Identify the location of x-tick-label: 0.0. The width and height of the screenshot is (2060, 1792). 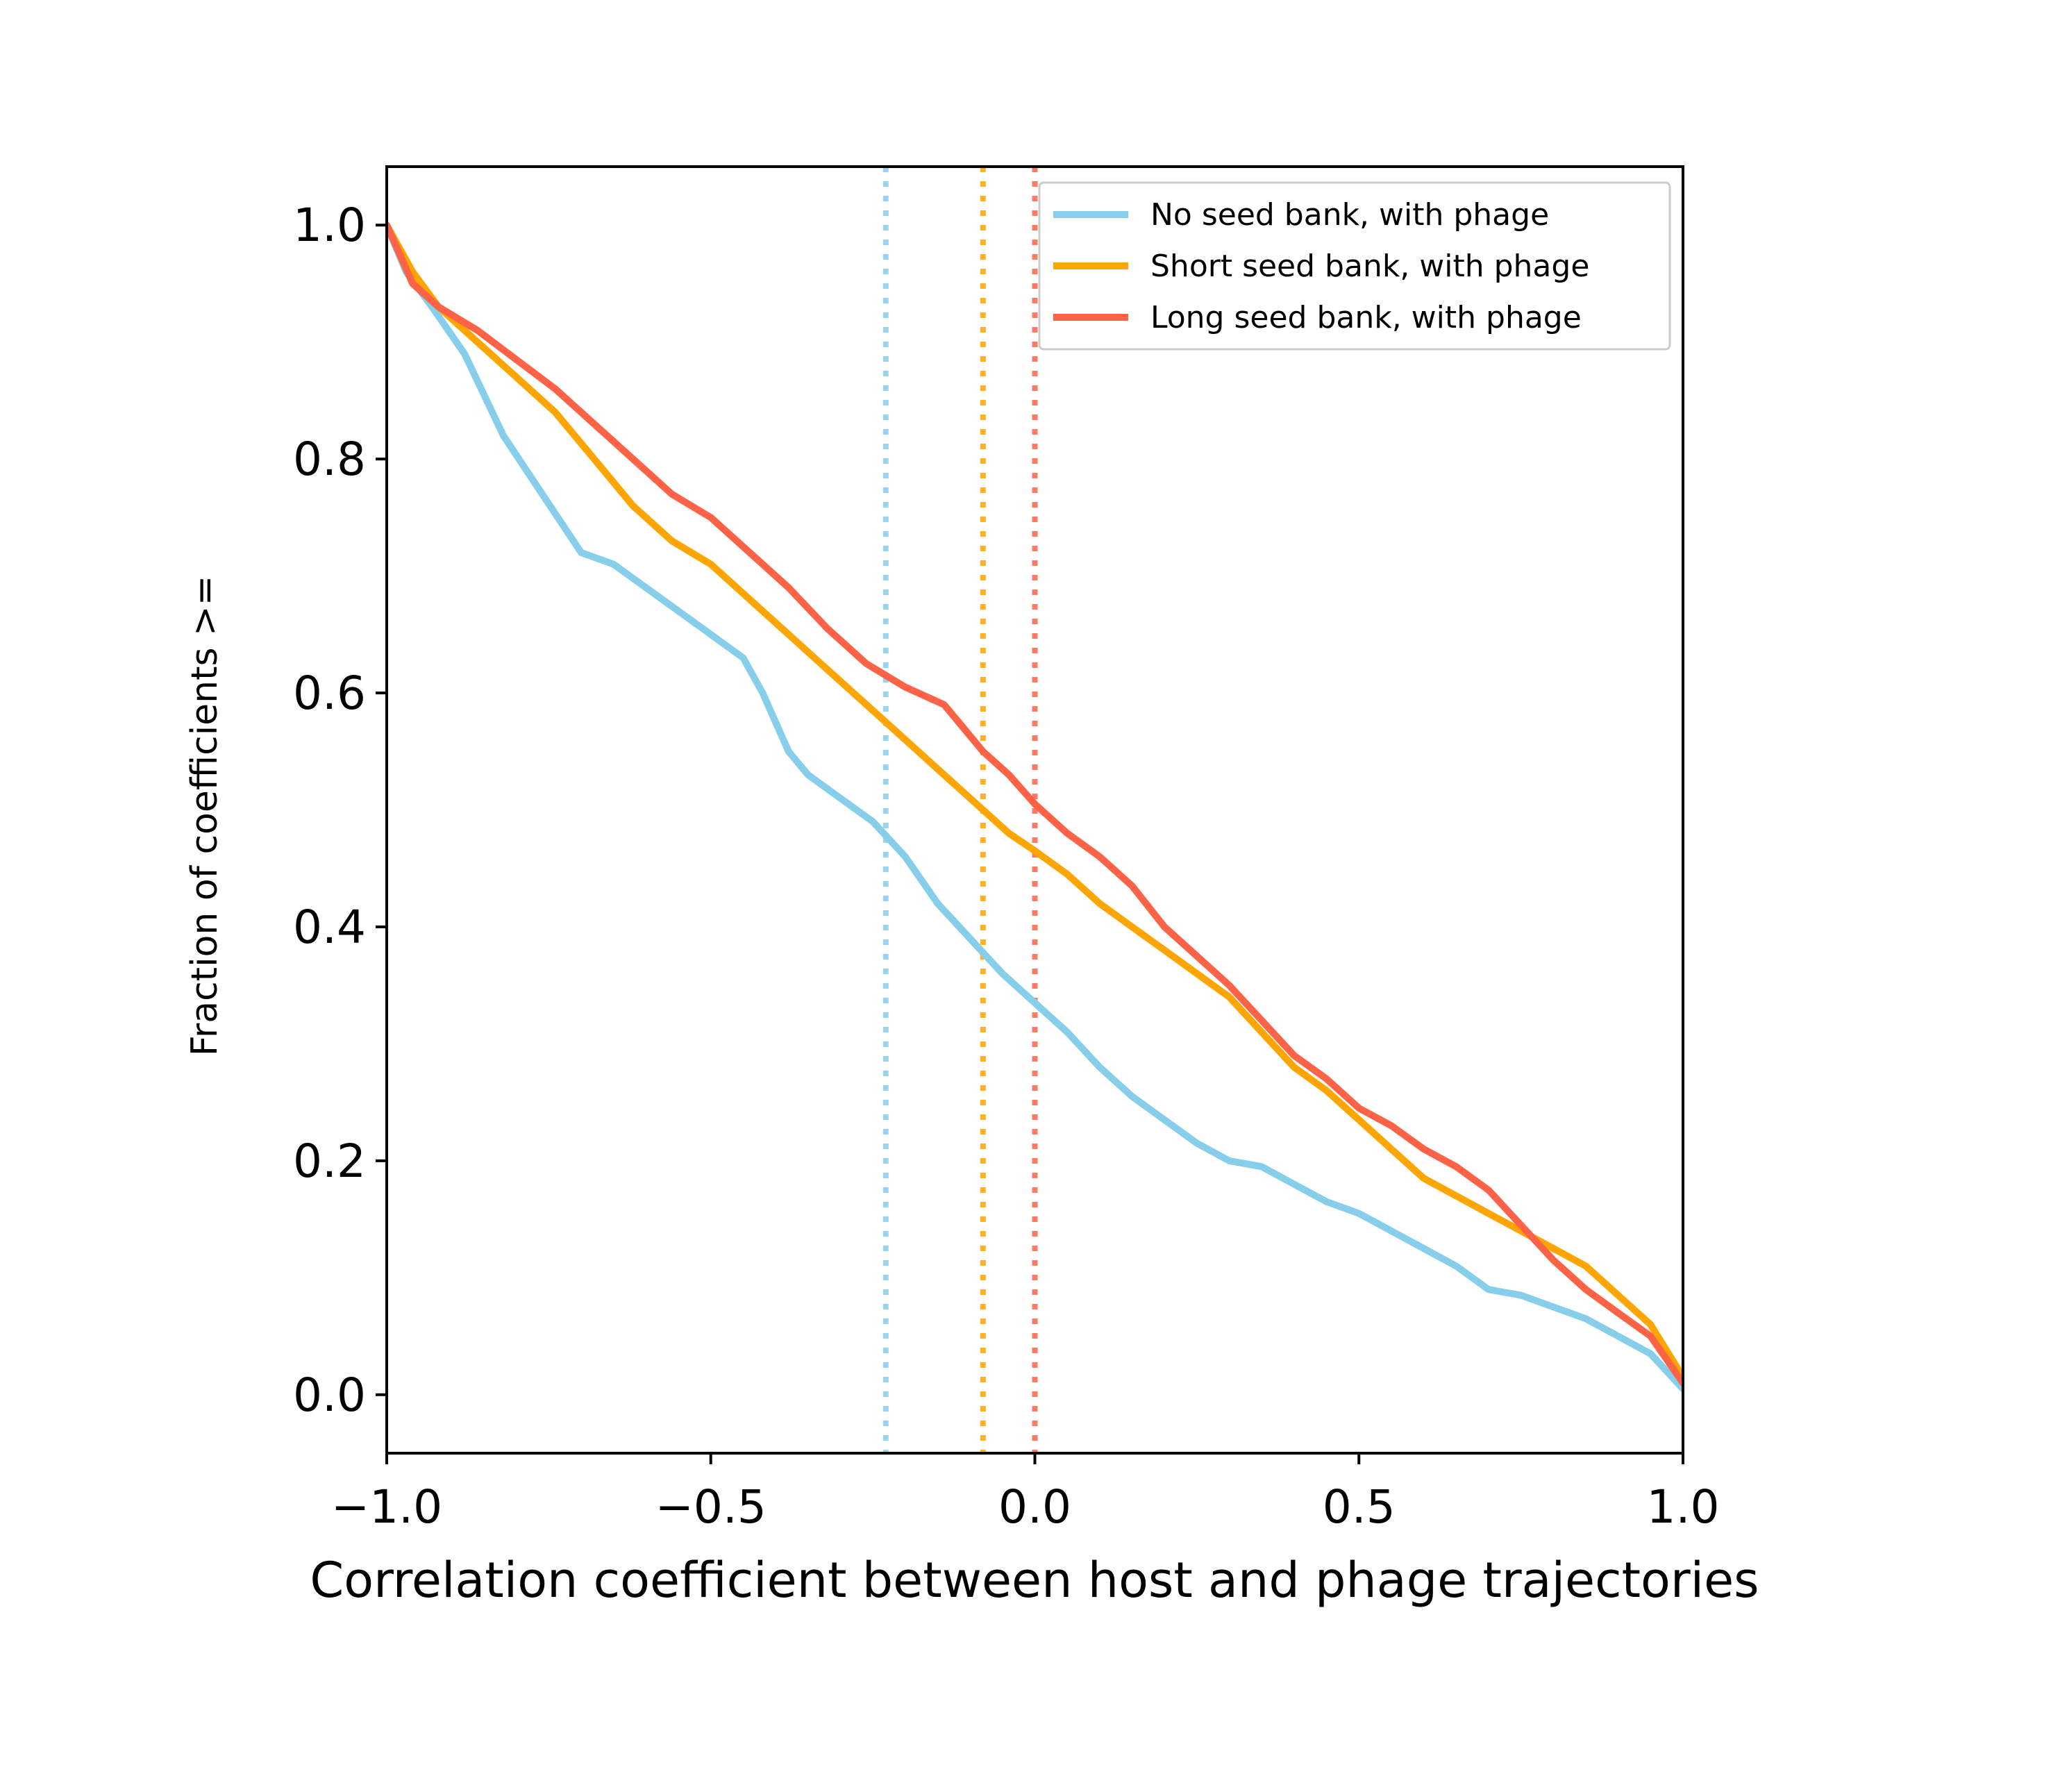
(1034, 1507).